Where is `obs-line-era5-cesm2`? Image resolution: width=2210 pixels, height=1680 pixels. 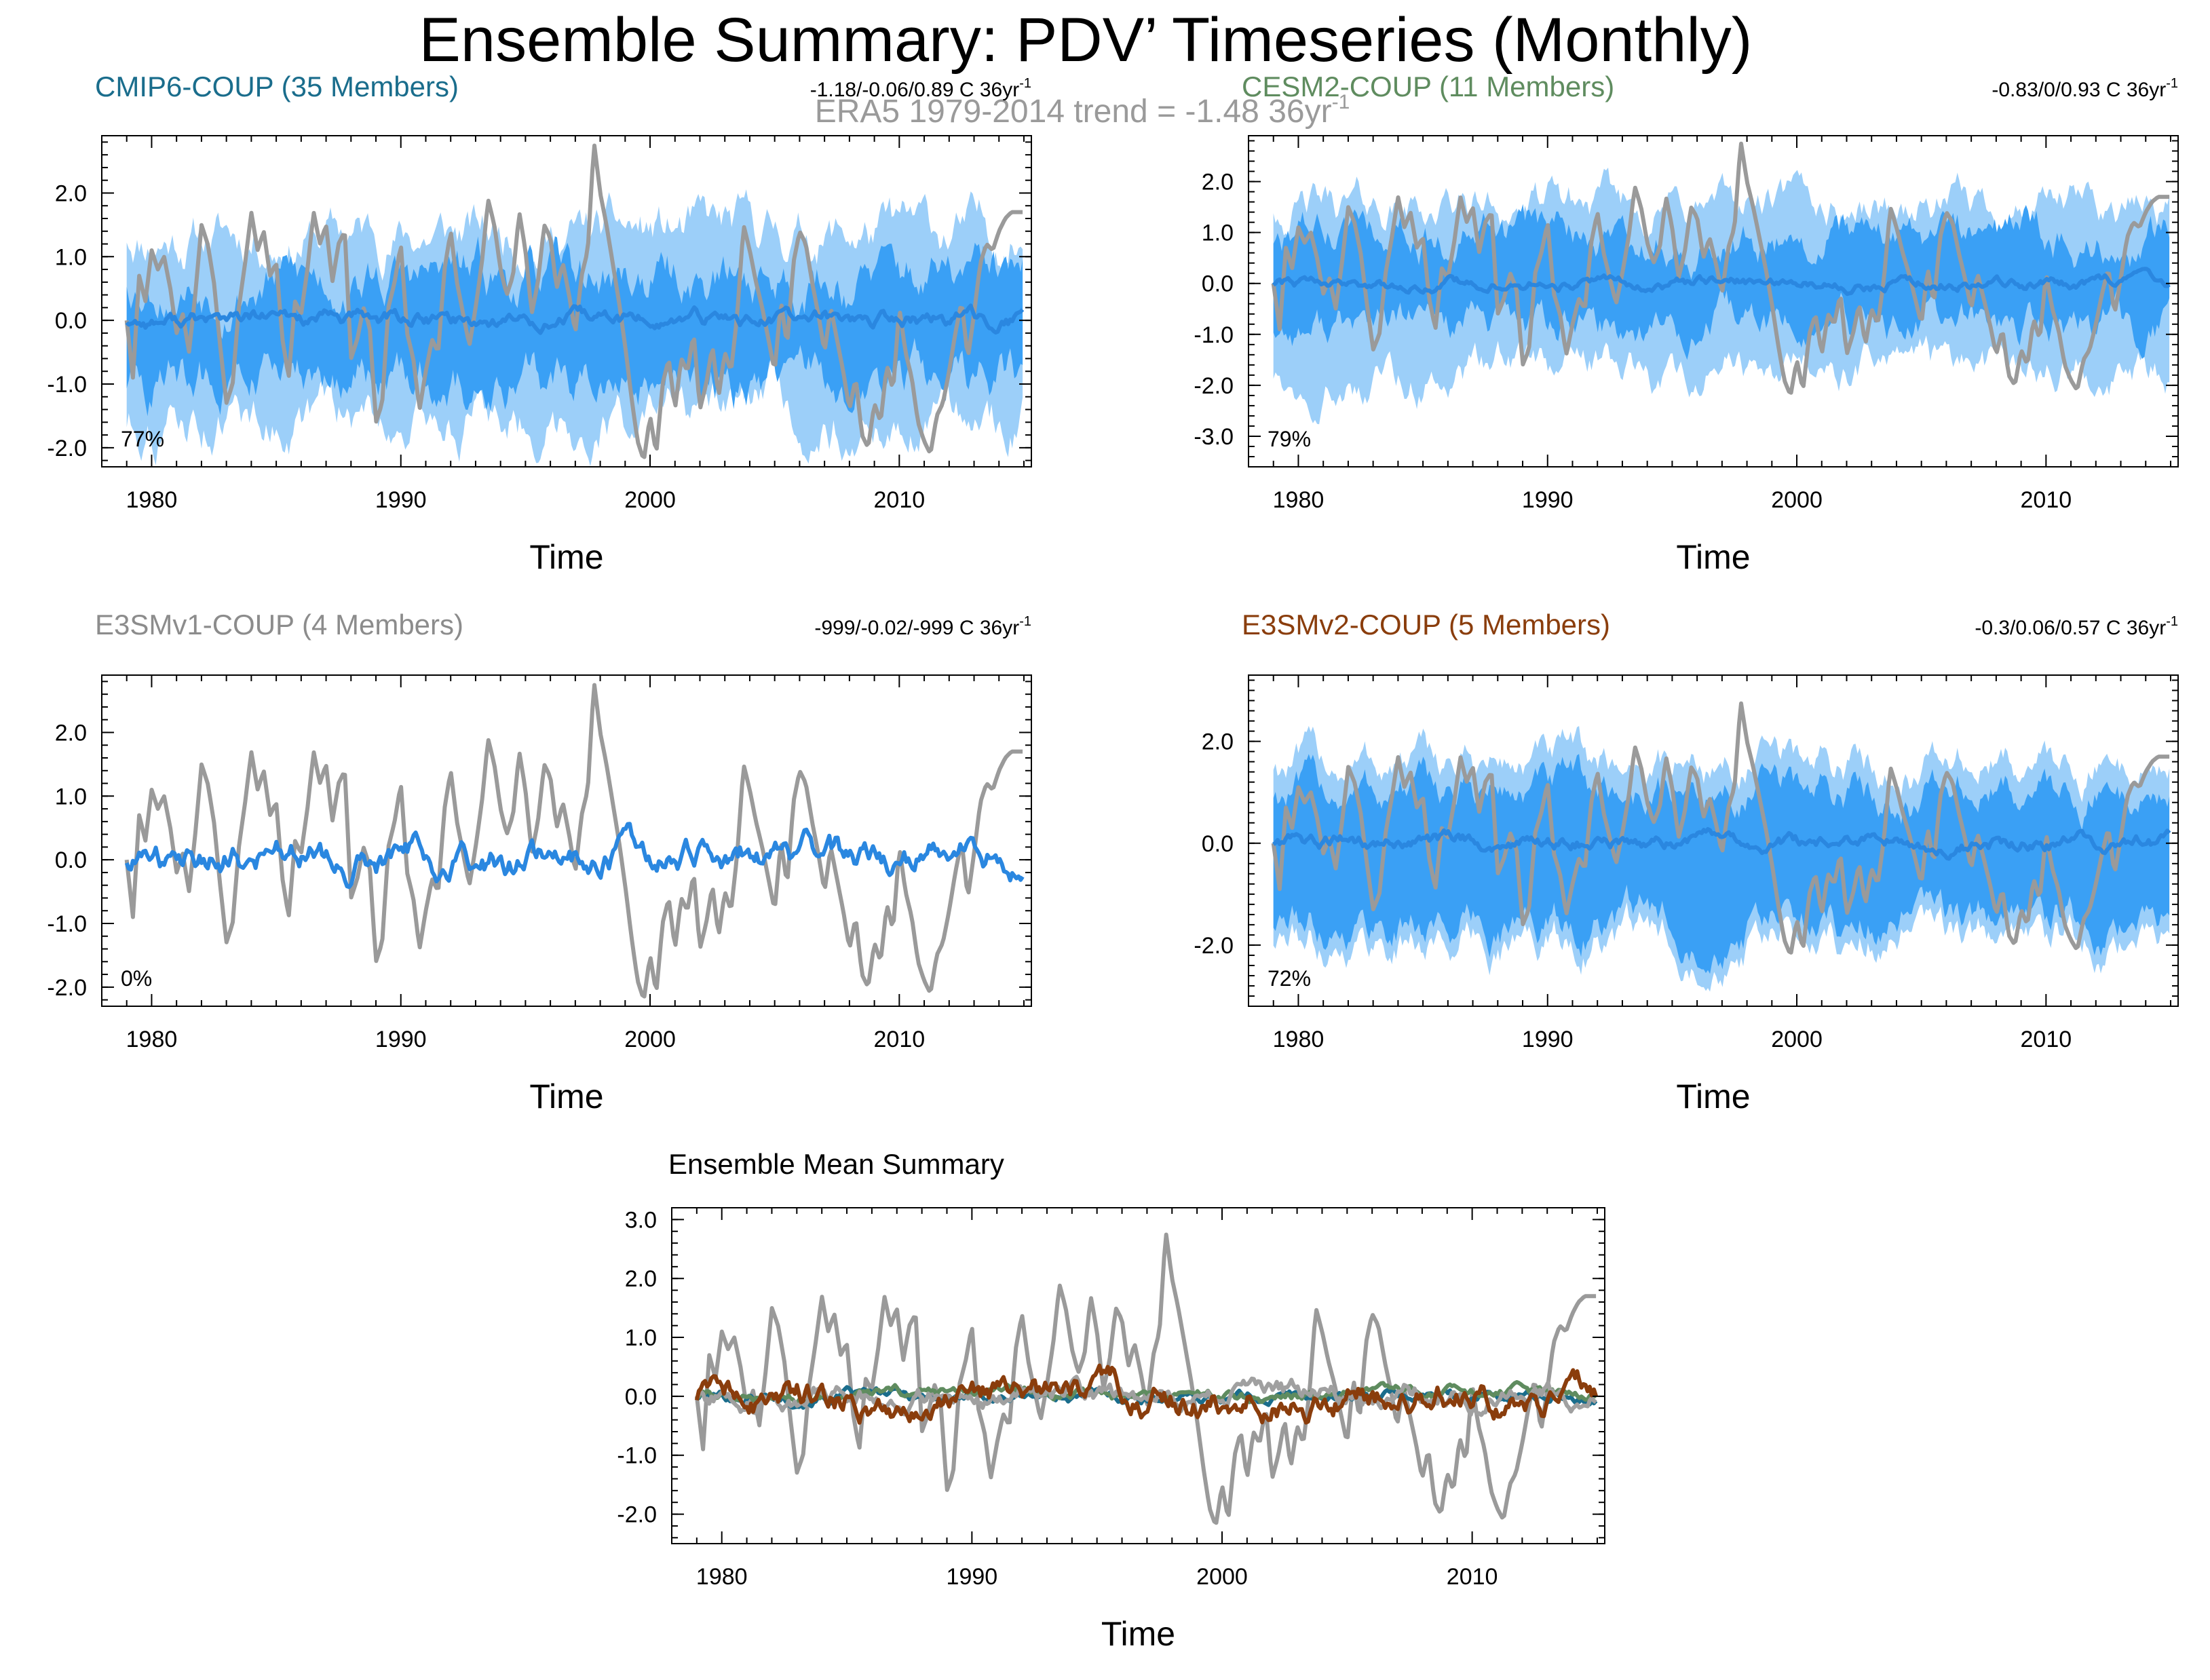
obs-line-era5-cesm2 is located at coordinates (1720, 268).